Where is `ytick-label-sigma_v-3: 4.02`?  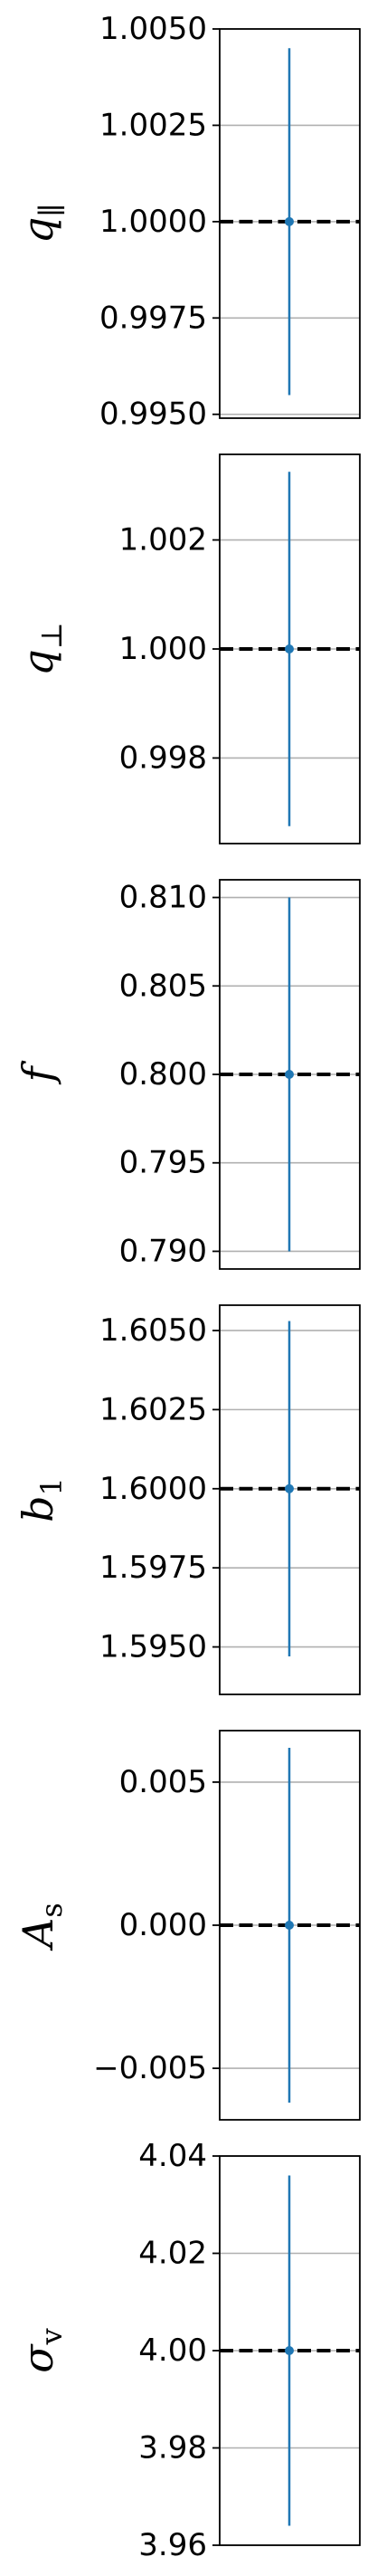
ytick-label-sigma_v-3: 4.02 is located at coordinates (172, 2254).